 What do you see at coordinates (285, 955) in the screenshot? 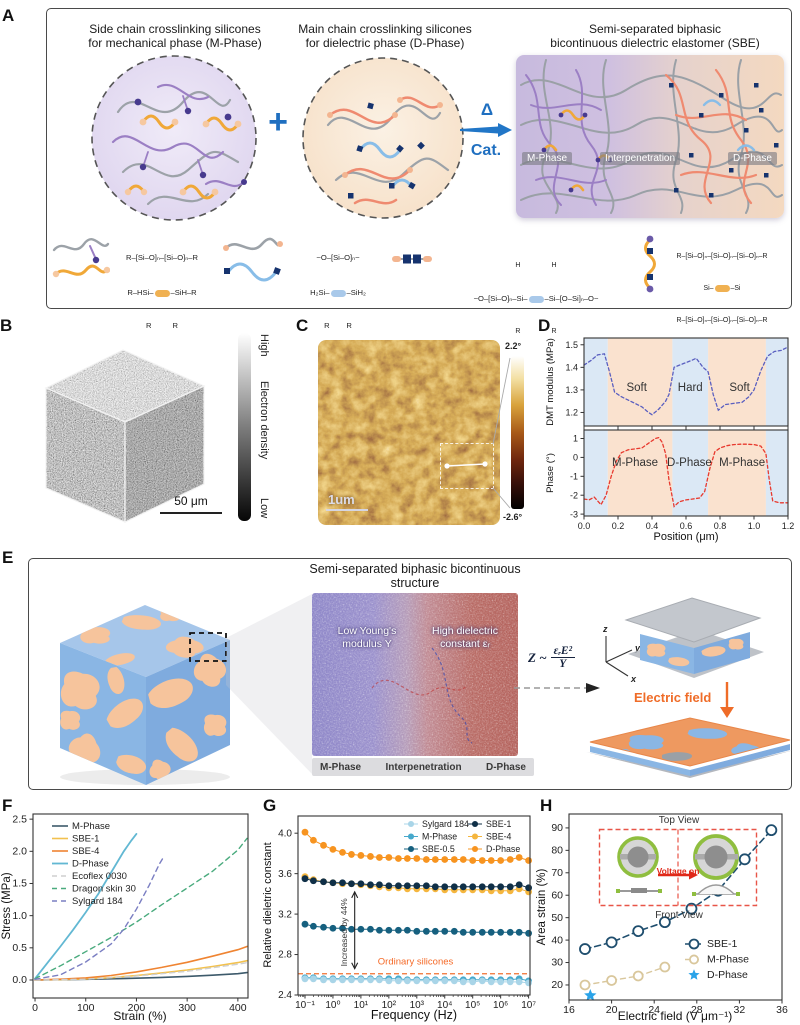
I see `svg-text: 2.8` at bounding box center [285, 955].